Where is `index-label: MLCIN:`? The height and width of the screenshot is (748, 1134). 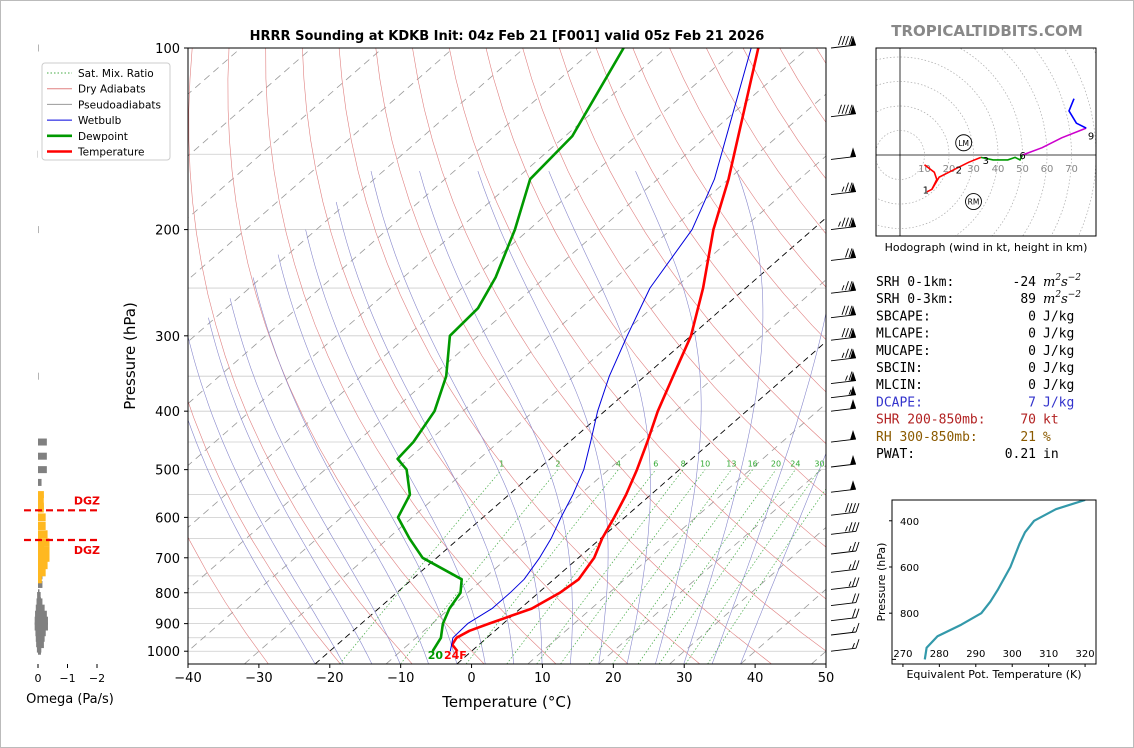
index-label: MLCIN: is located at coordinates (899, 385).